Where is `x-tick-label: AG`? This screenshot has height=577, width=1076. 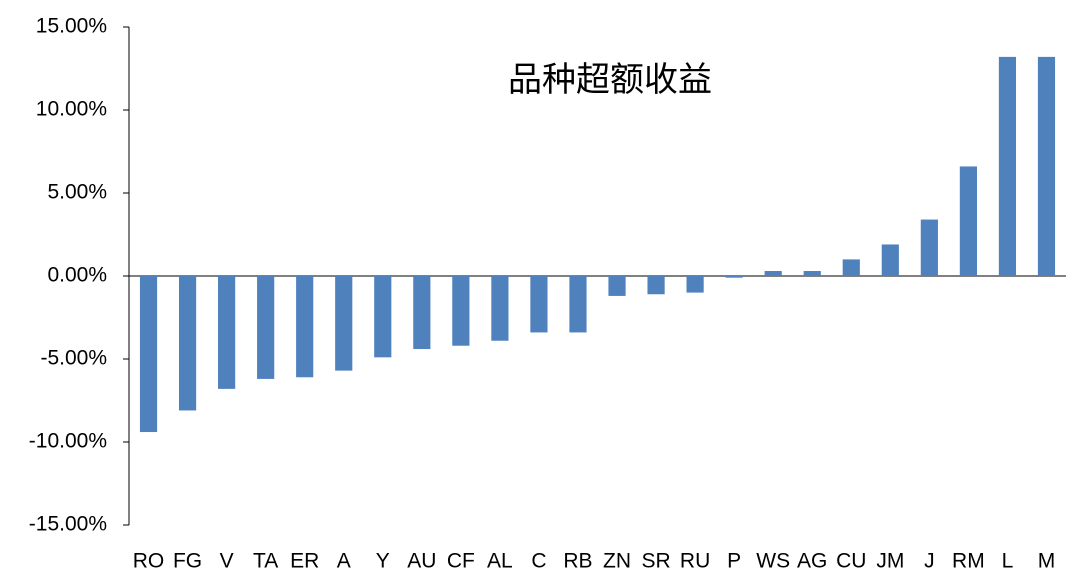 x-tick-label: AG is located at coordinates (812, 561).